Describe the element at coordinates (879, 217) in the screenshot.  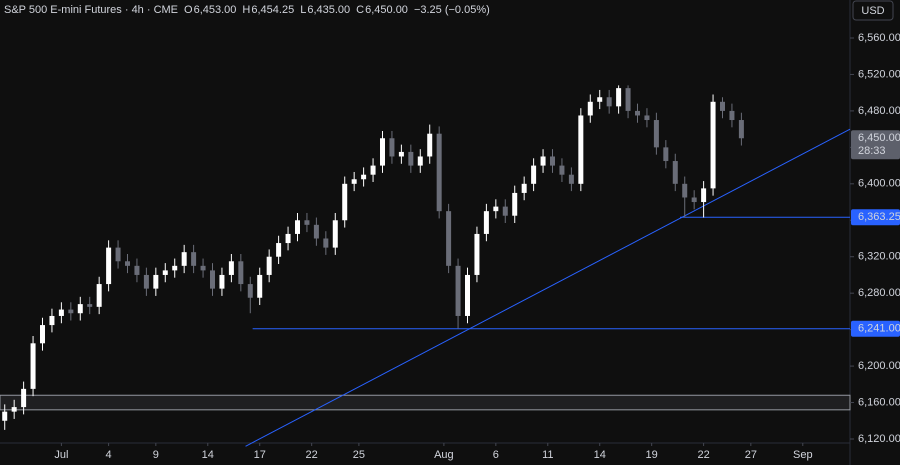
I see `level-tag-label: 6,363.25` at that location.